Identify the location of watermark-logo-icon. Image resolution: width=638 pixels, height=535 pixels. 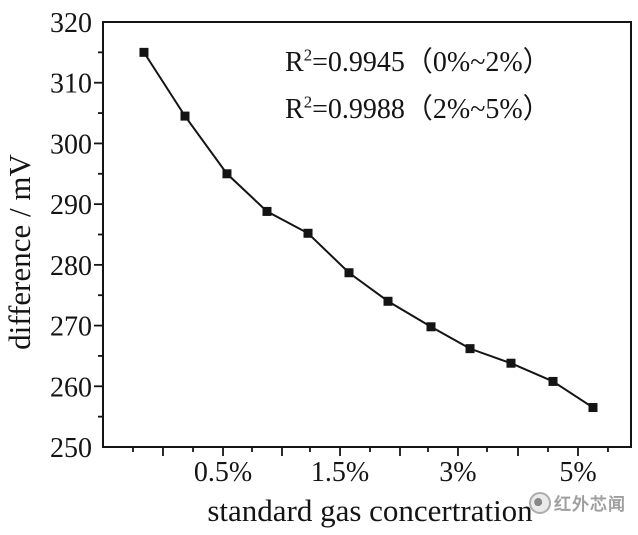
(540, 502).